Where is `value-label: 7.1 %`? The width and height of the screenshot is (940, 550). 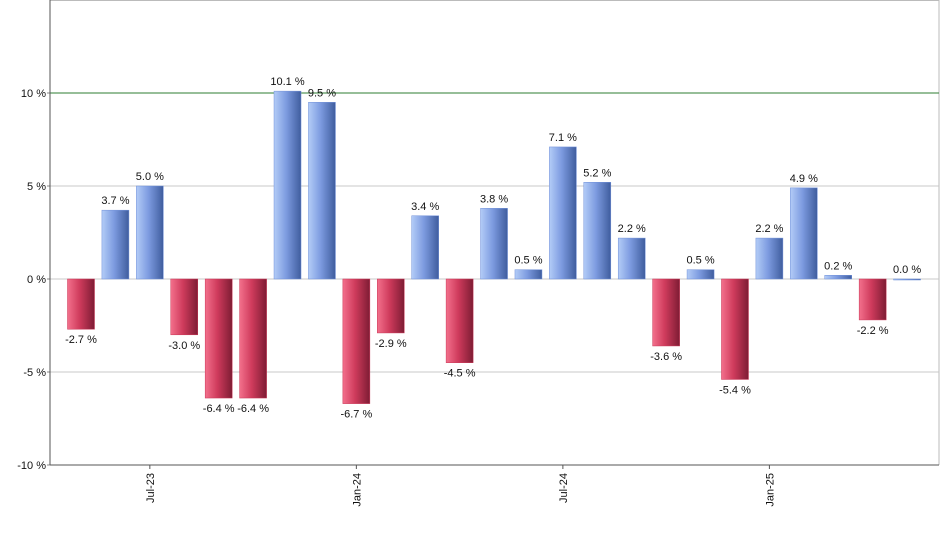
value-label: 7.1 % is located at coordinates (563, 138).